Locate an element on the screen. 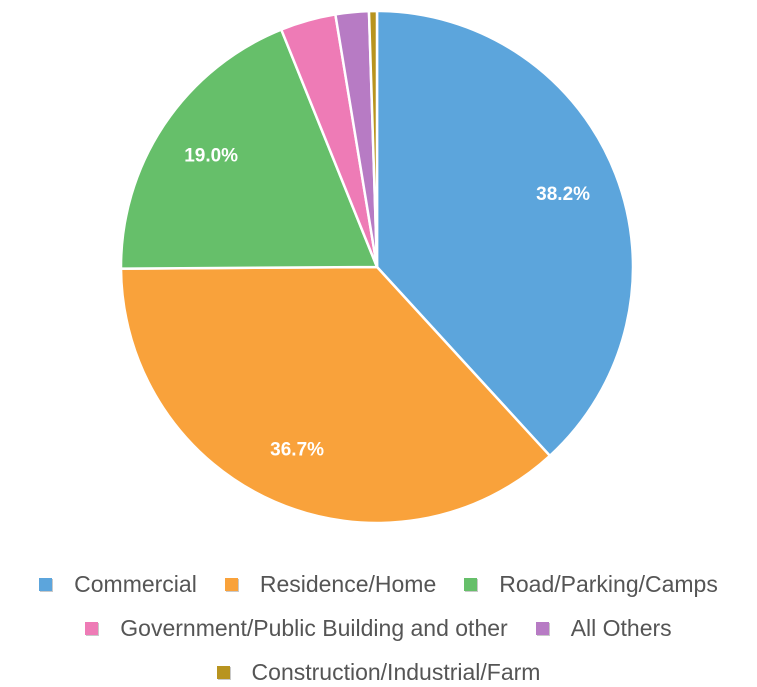 The image size is (757, 687). legend-item-all-others: All Others is located at coordinates (603, 628).